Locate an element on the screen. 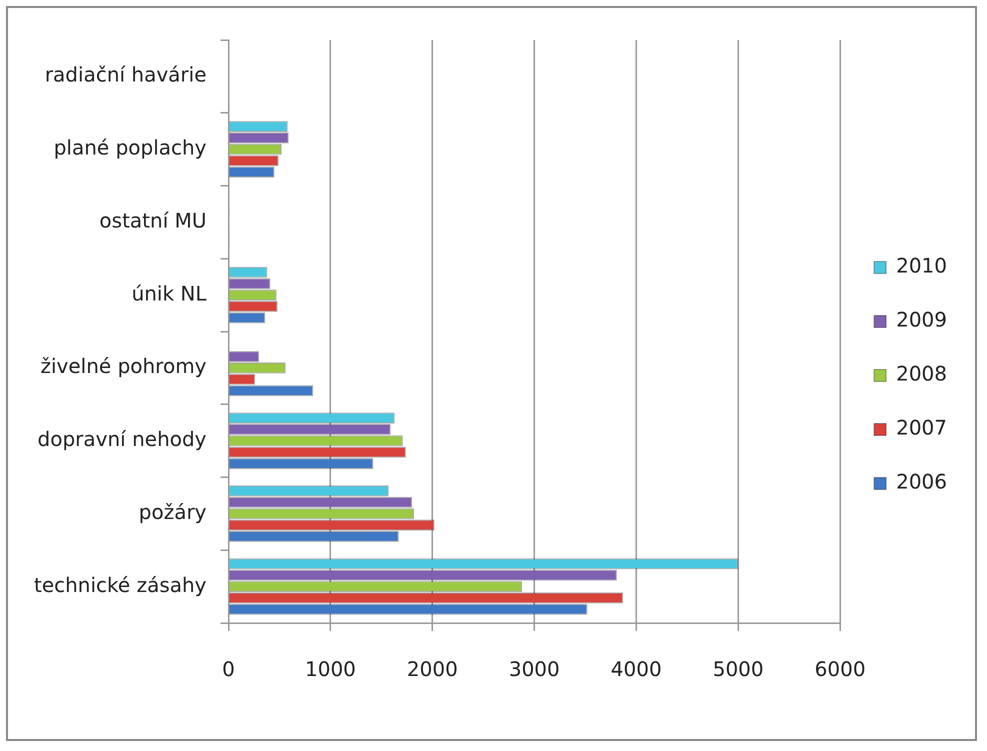 The width and height of the screenshot is (987, 751). y-tick-label: radiační havárie is located at coordinates (125, 74).